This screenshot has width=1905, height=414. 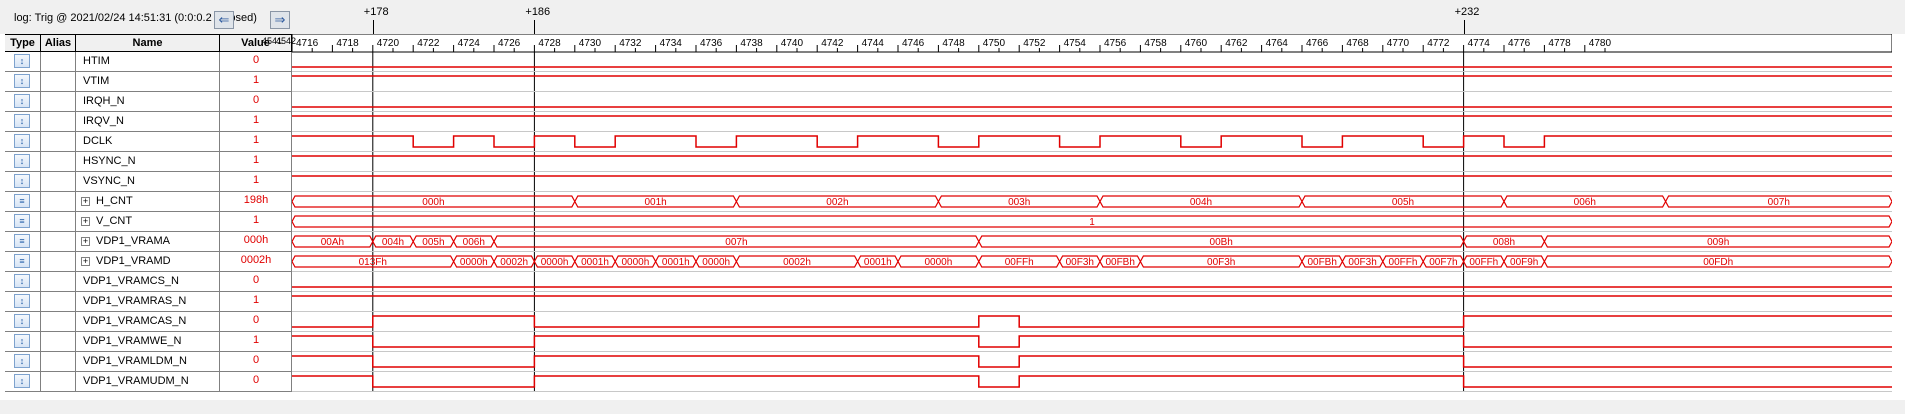 I want to click on name-cell: VDP1_VRAMCS_N, so click(x=148, y=281).